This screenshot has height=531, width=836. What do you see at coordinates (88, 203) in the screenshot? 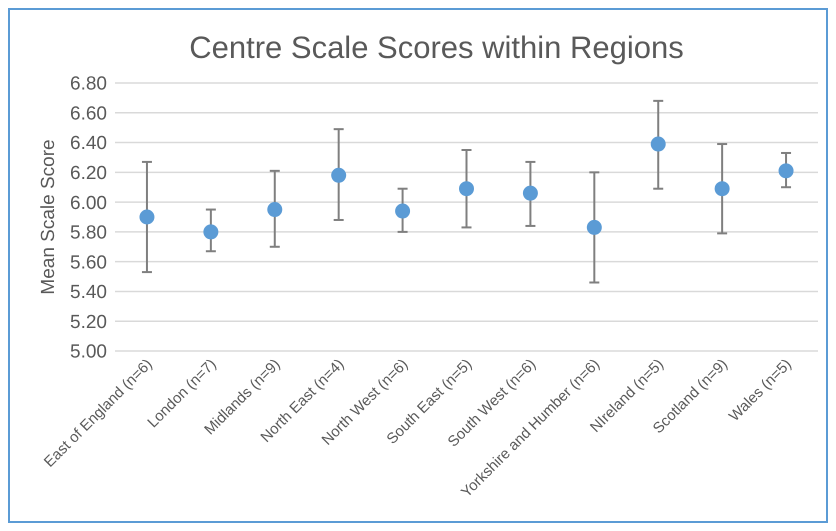
I see `y-tick-label: 6.00` at bounding box center [88, 203].